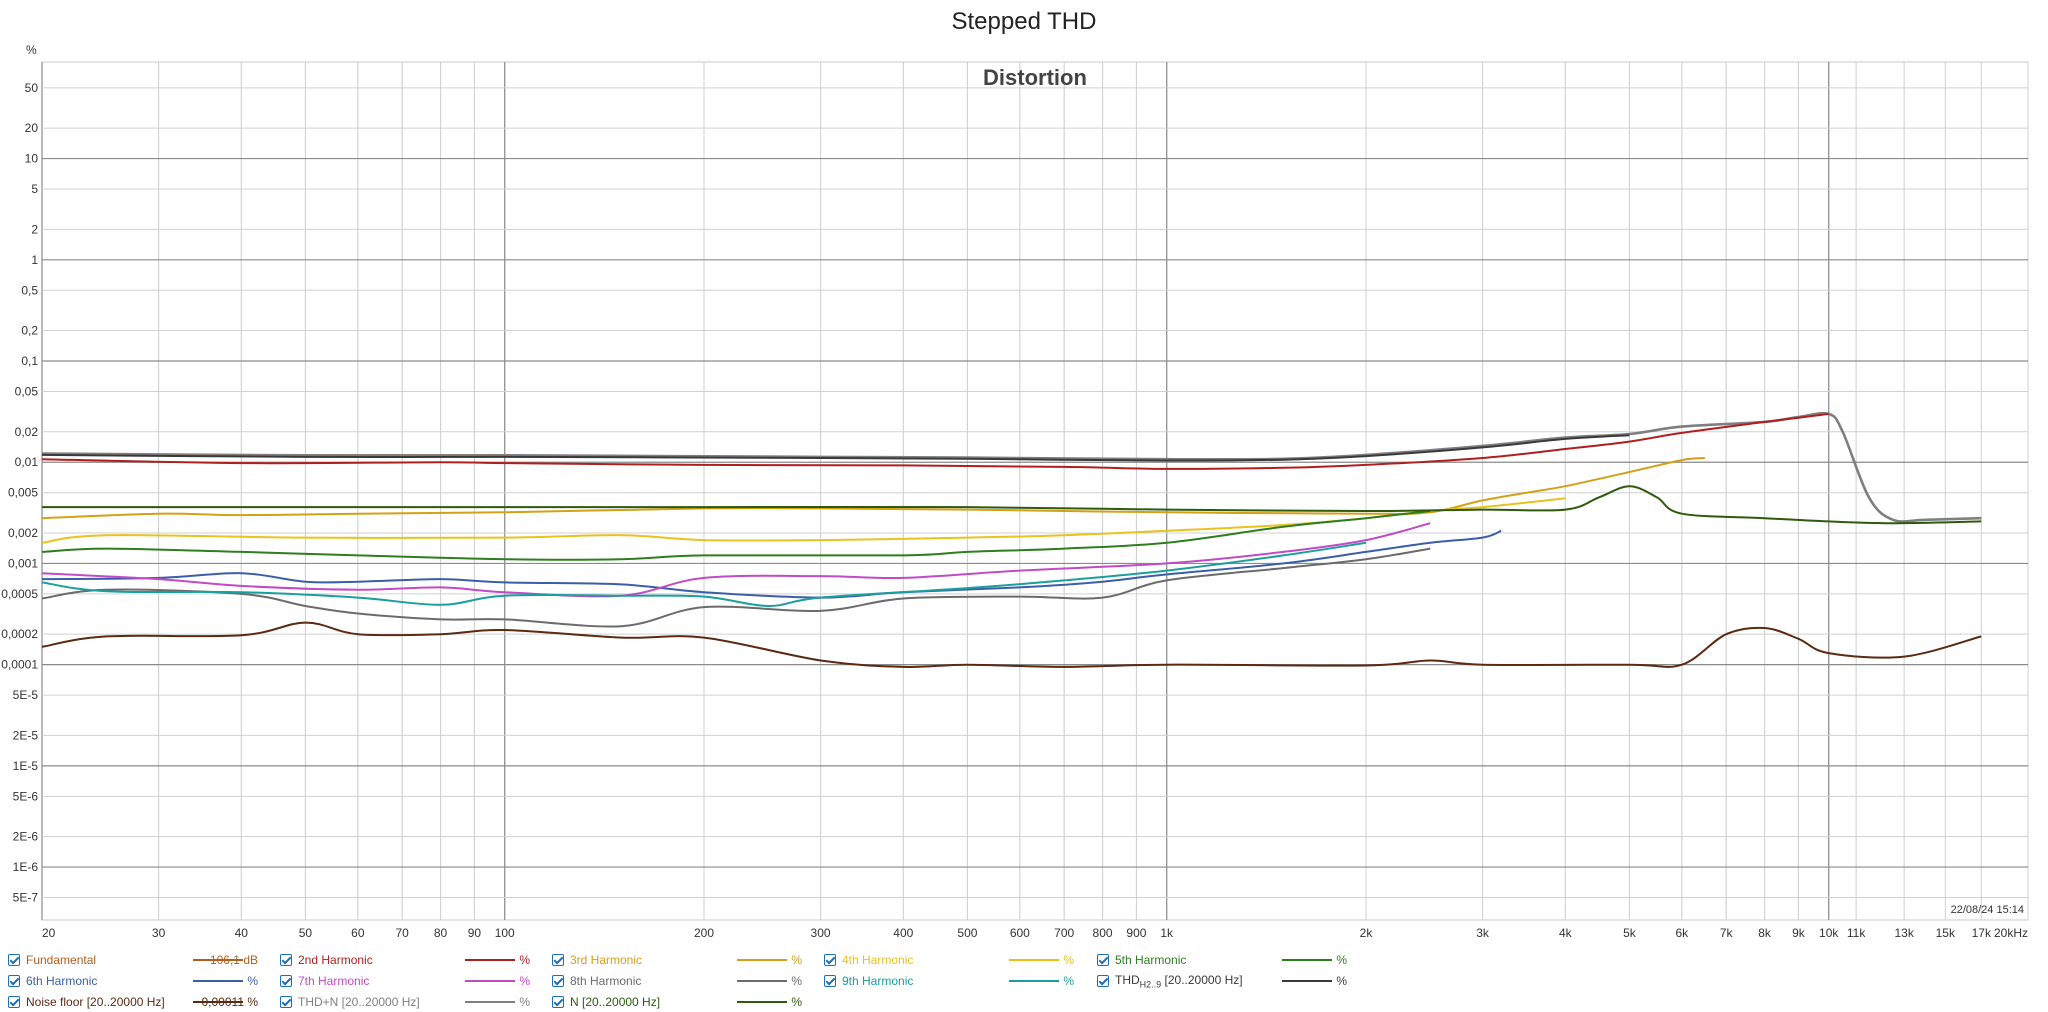  Describe the element at coordinates (242, 933) in the screenshot. I see `x-tick-label: 40` at that location.